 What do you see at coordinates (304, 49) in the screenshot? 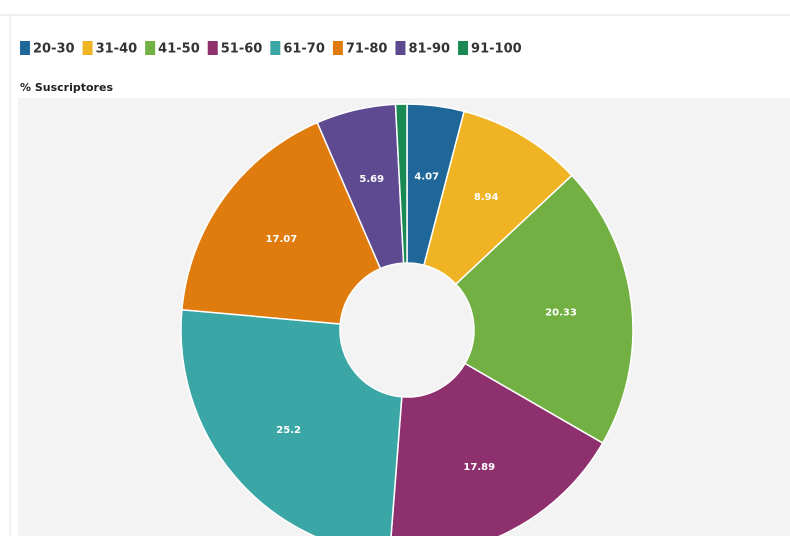
I see `legend-label: 61-70` at bounding box center [304, 49].